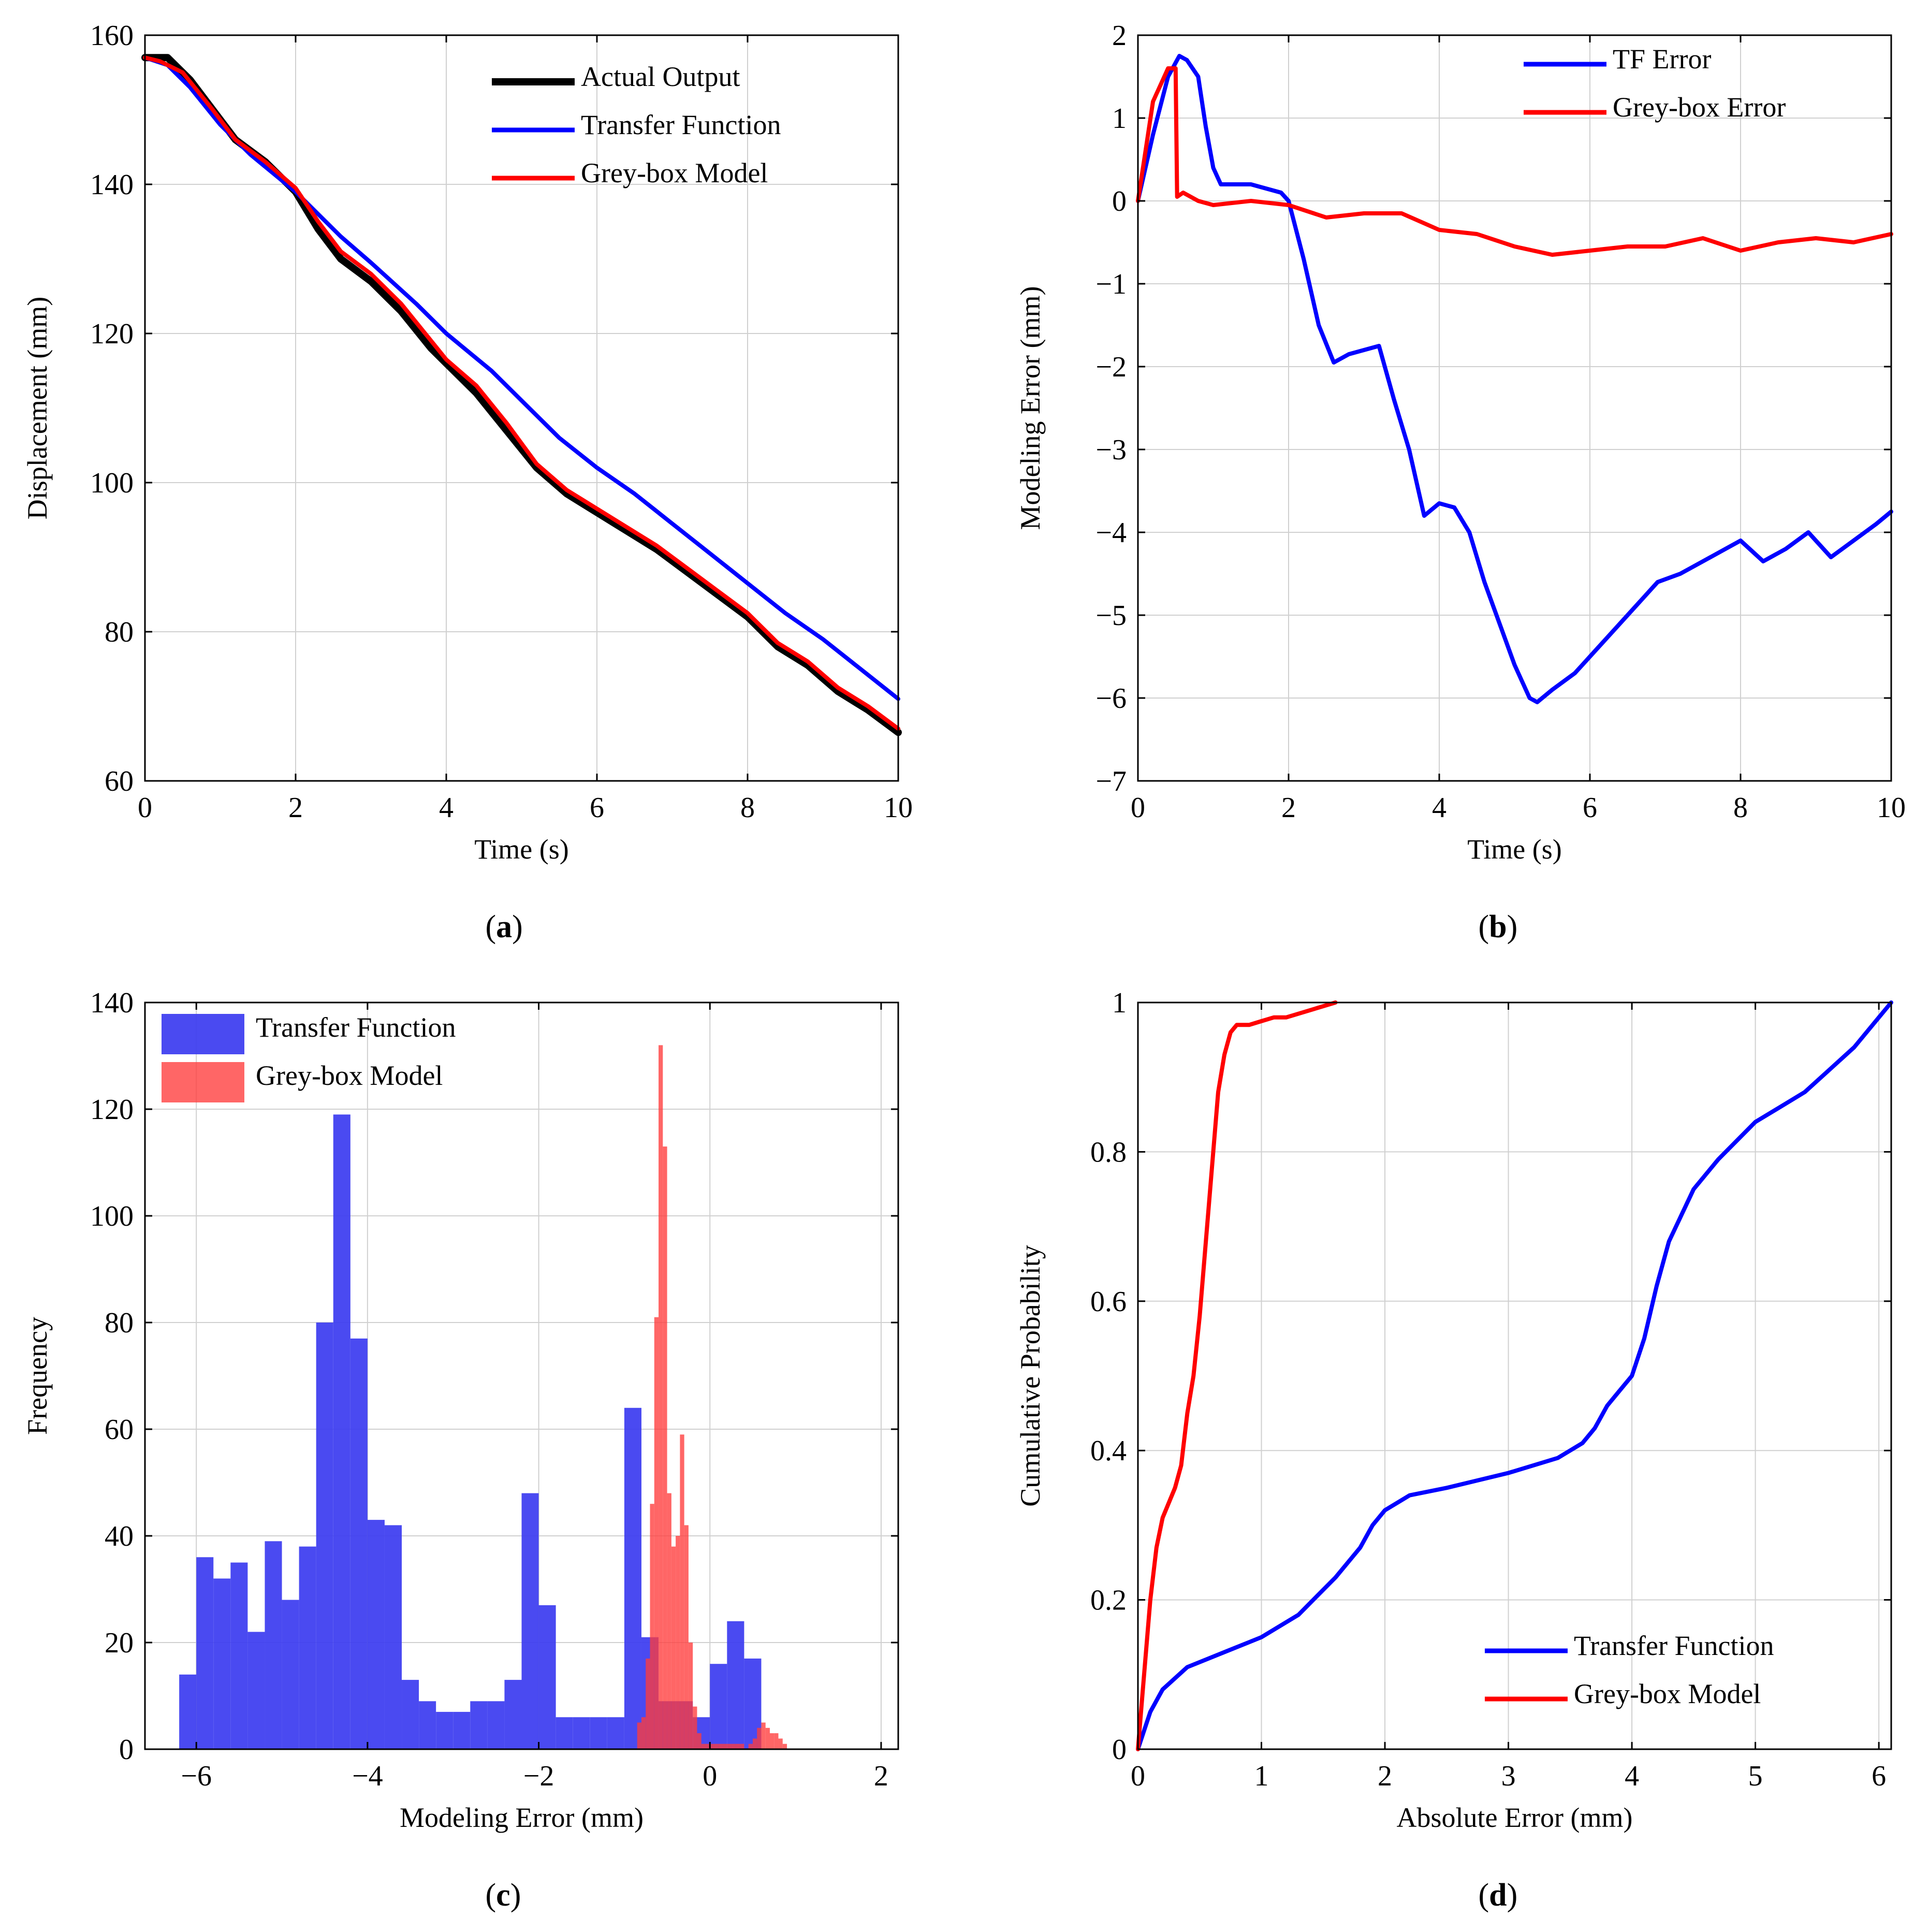 Image resolution: width=1929 pixels, height=1932 pixels. I want to click on y-tick-label: 20, so click(119, 1643).